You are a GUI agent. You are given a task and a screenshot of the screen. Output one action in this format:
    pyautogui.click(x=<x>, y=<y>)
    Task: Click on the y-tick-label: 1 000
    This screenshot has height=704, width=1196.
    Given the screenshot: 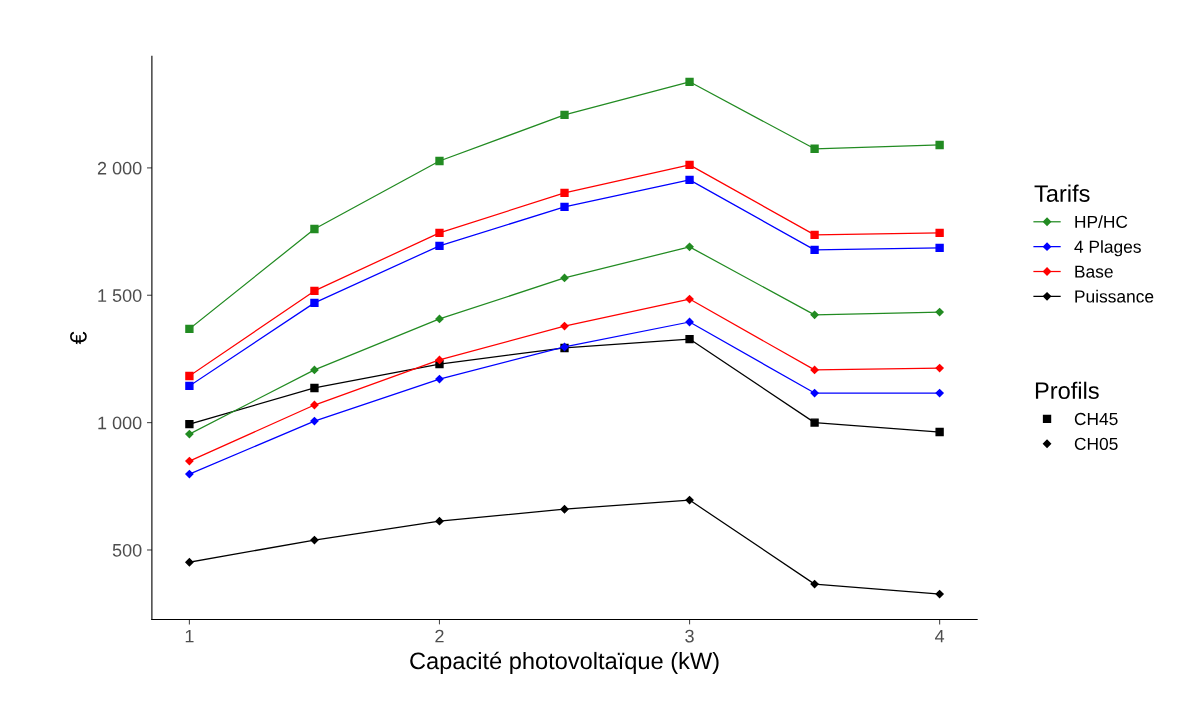 What is the action you would take?
    pyautogui.click(x=120, y=423)
    